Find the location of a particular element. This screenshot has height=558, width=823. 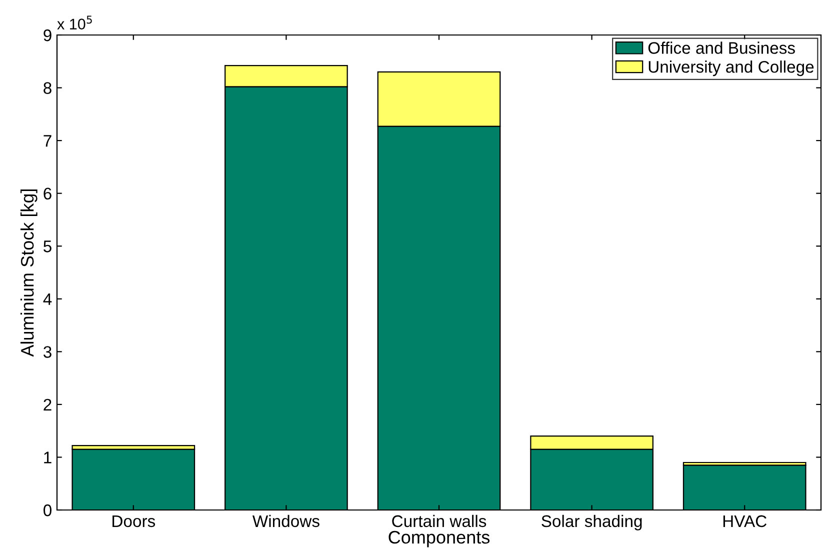

x-tick-label: Windows is located at coordinates (286, 521).